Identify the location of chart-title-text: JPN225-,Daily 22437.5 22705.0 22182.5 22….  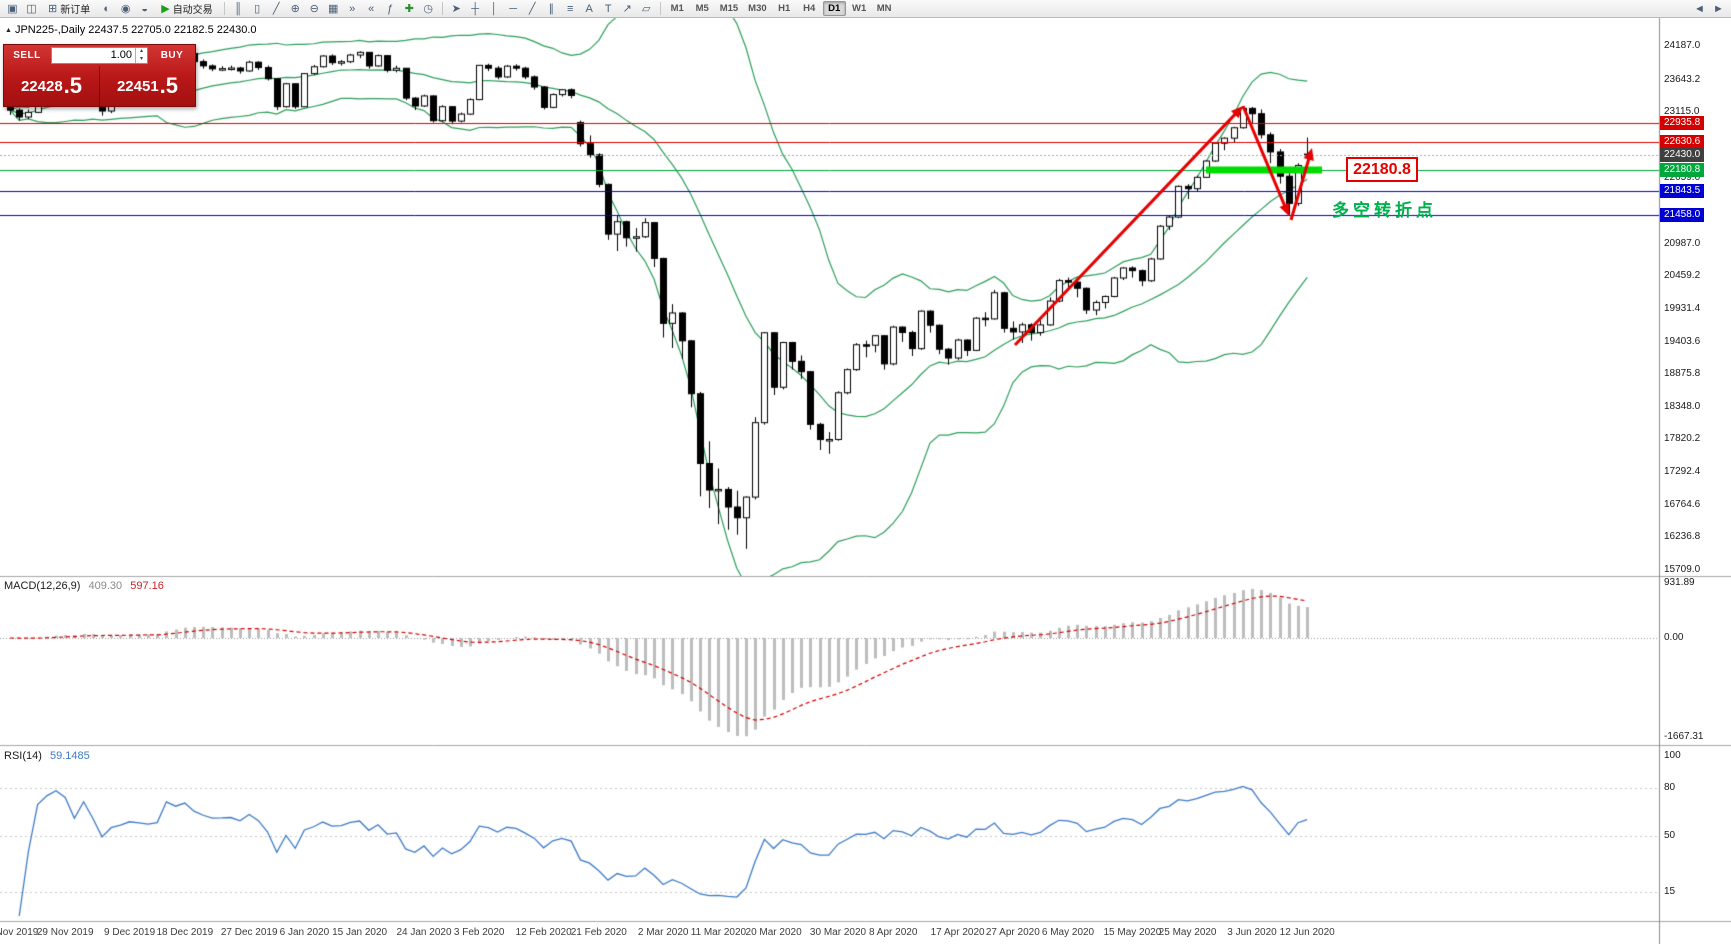
(135, 30).